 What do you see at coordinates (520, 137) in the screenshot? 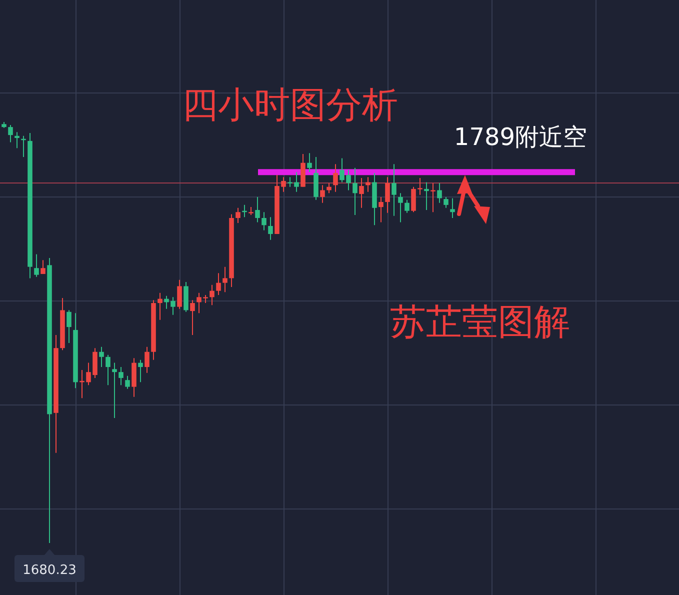
I see `ref-line-label: 1789附近空` at bounding box center [520, 137].